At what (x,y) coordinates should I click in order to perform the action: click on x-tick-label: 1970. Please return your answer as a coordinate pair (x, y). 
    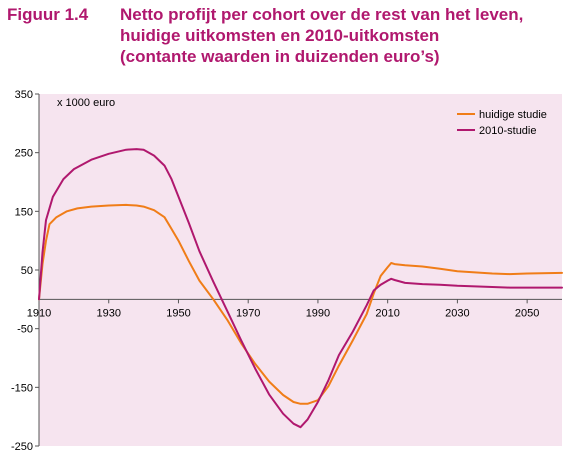
    Looking at the image, I should click on (248, 313).